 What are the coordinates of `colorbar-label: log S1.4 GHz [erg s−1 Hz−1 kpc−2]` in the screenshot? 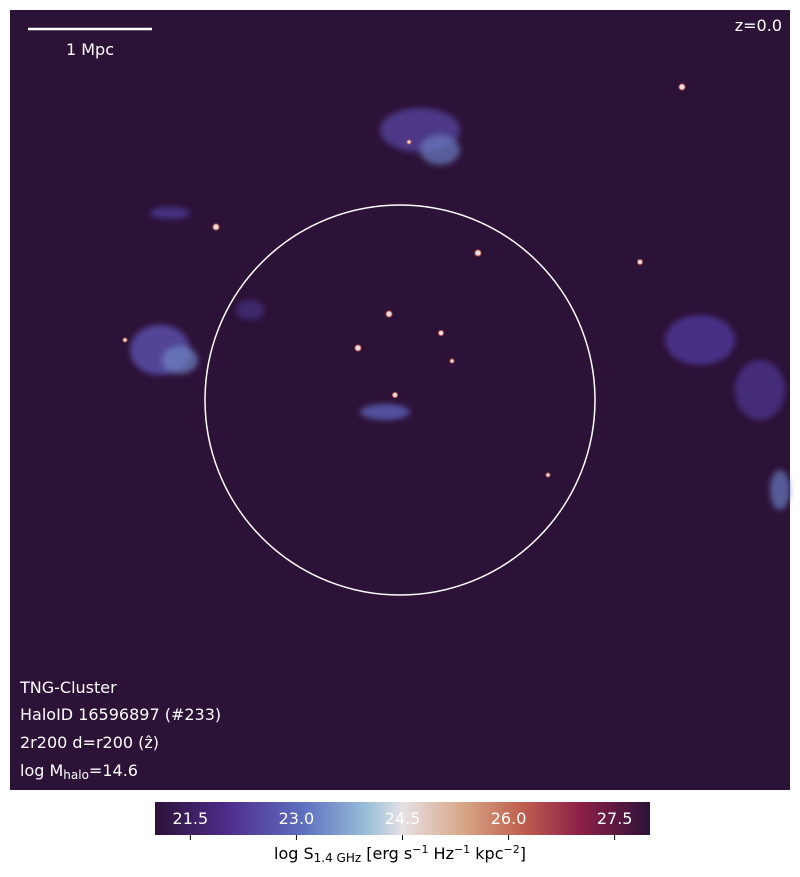 It's located at (400, 854).